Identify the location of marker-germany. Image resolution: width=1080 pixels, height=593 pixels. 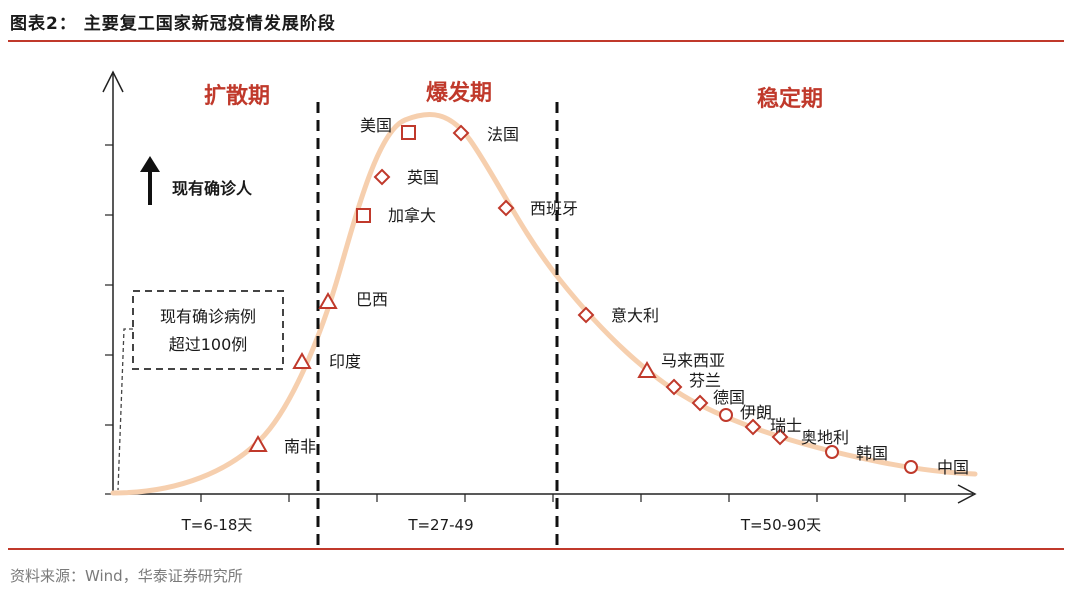
(700, 403).